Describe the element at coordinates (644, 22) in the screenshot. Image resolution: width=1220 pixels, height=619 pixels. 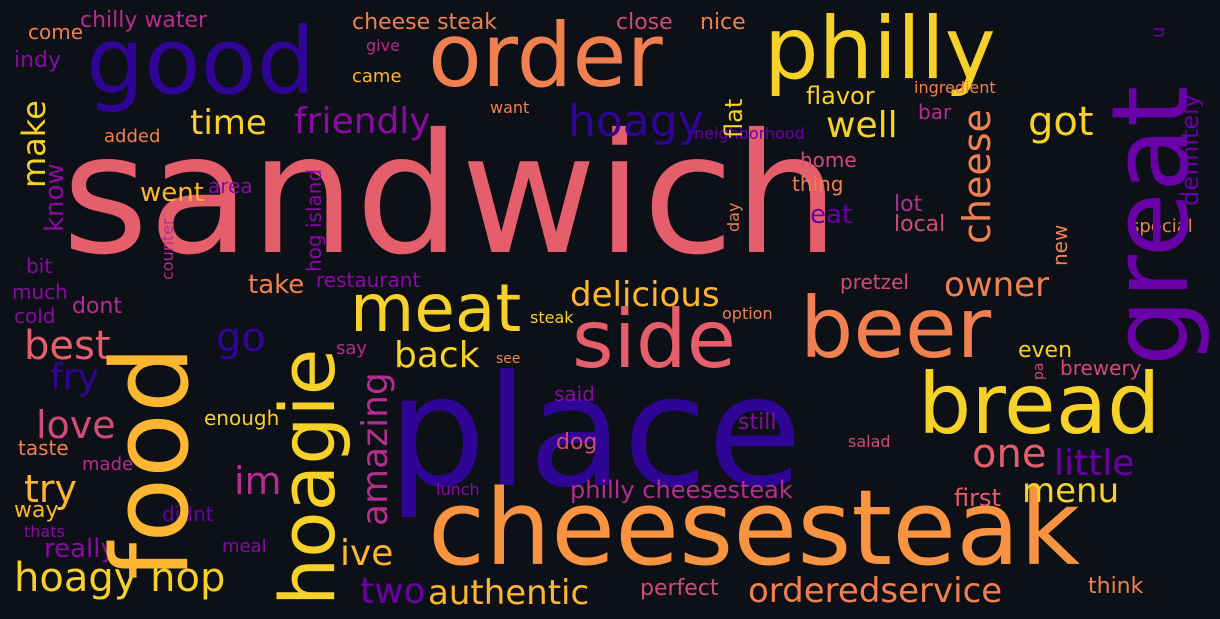
I see `word-close: close` at that location.